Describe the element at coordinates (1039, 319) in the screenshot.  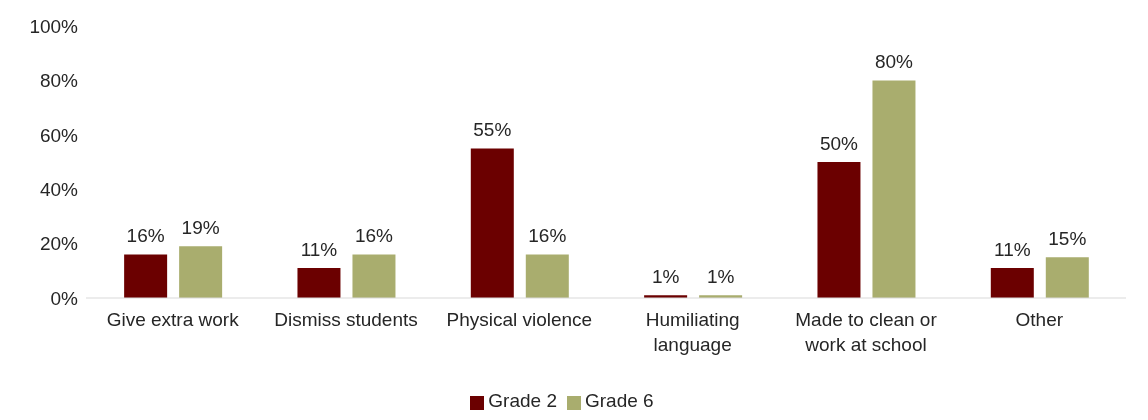
I see `x-tick-label: Other` at that location.